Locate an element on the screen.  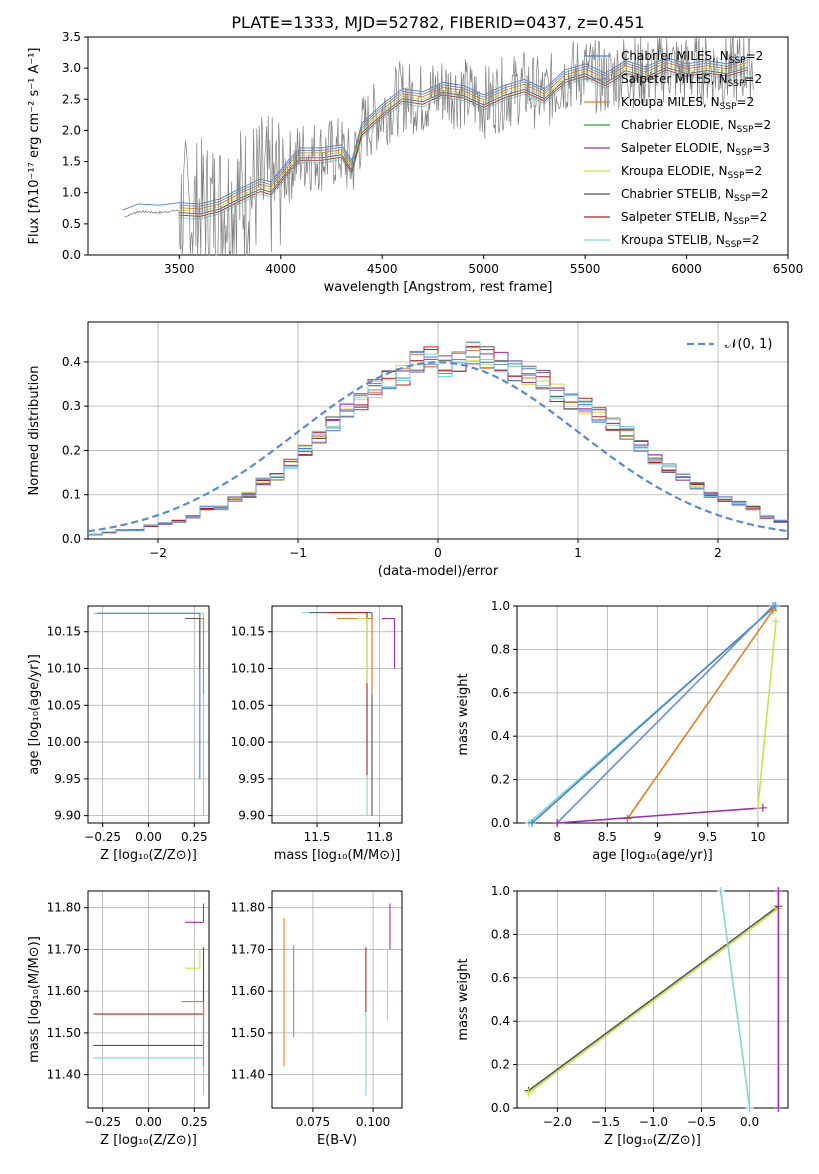
y-axis-label: mass [log₁₀(M/M⊙)] is located at coordinates (34, 999).